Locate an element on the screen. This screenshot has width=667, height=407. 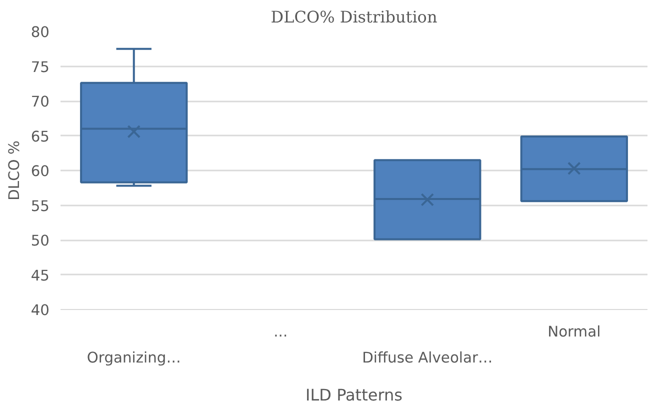
y-tick-label: 55 is located at coordinates (40, 206).